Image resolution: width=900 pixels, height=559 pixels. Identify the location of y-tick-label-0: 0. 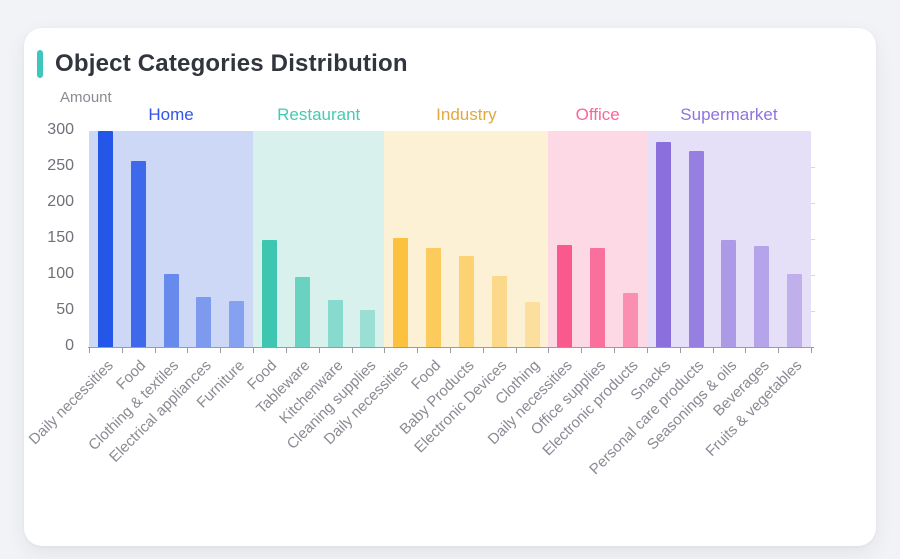
(69, 345).